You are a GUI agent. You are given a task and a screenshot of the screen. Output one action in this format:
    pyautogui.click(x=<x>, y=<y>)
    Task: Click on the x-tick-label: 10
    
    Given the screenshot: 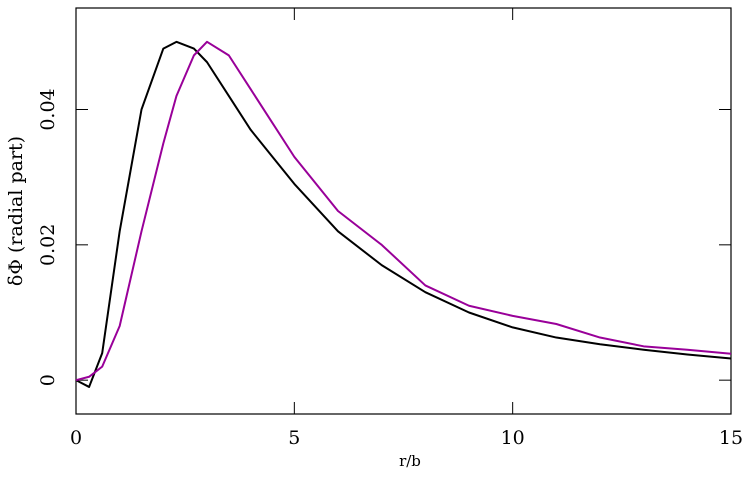 What is the action you would take?
    pyautogui.click(x=513, y=438)
    